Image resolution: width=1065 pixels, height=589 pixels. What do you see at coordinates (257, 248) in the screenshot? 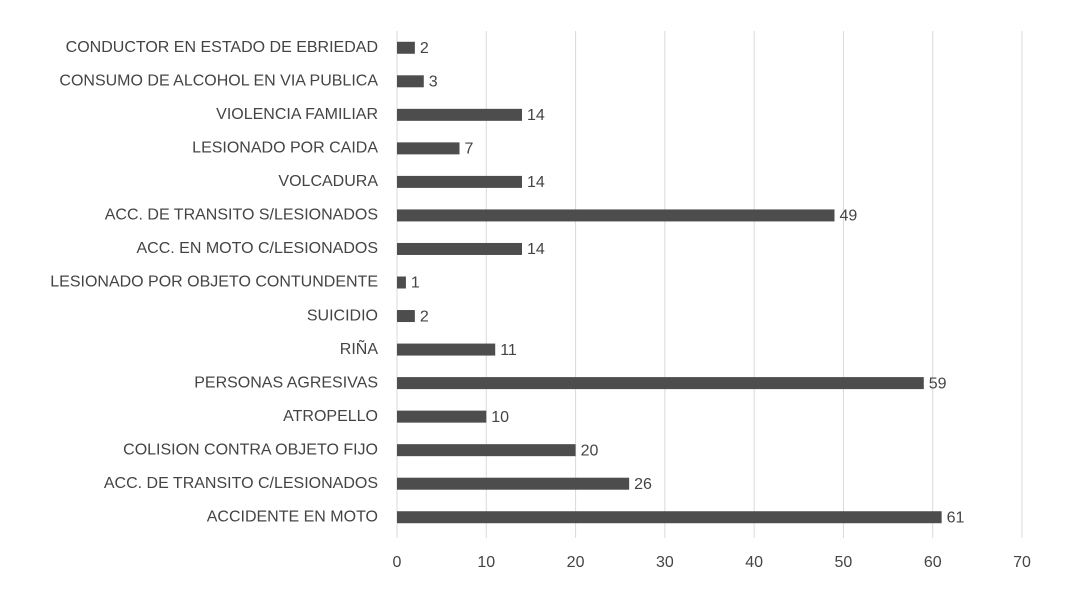
I see `category-label: ACC. EN MOTO C/LESIONADOS` at bounding box center [257, 248].